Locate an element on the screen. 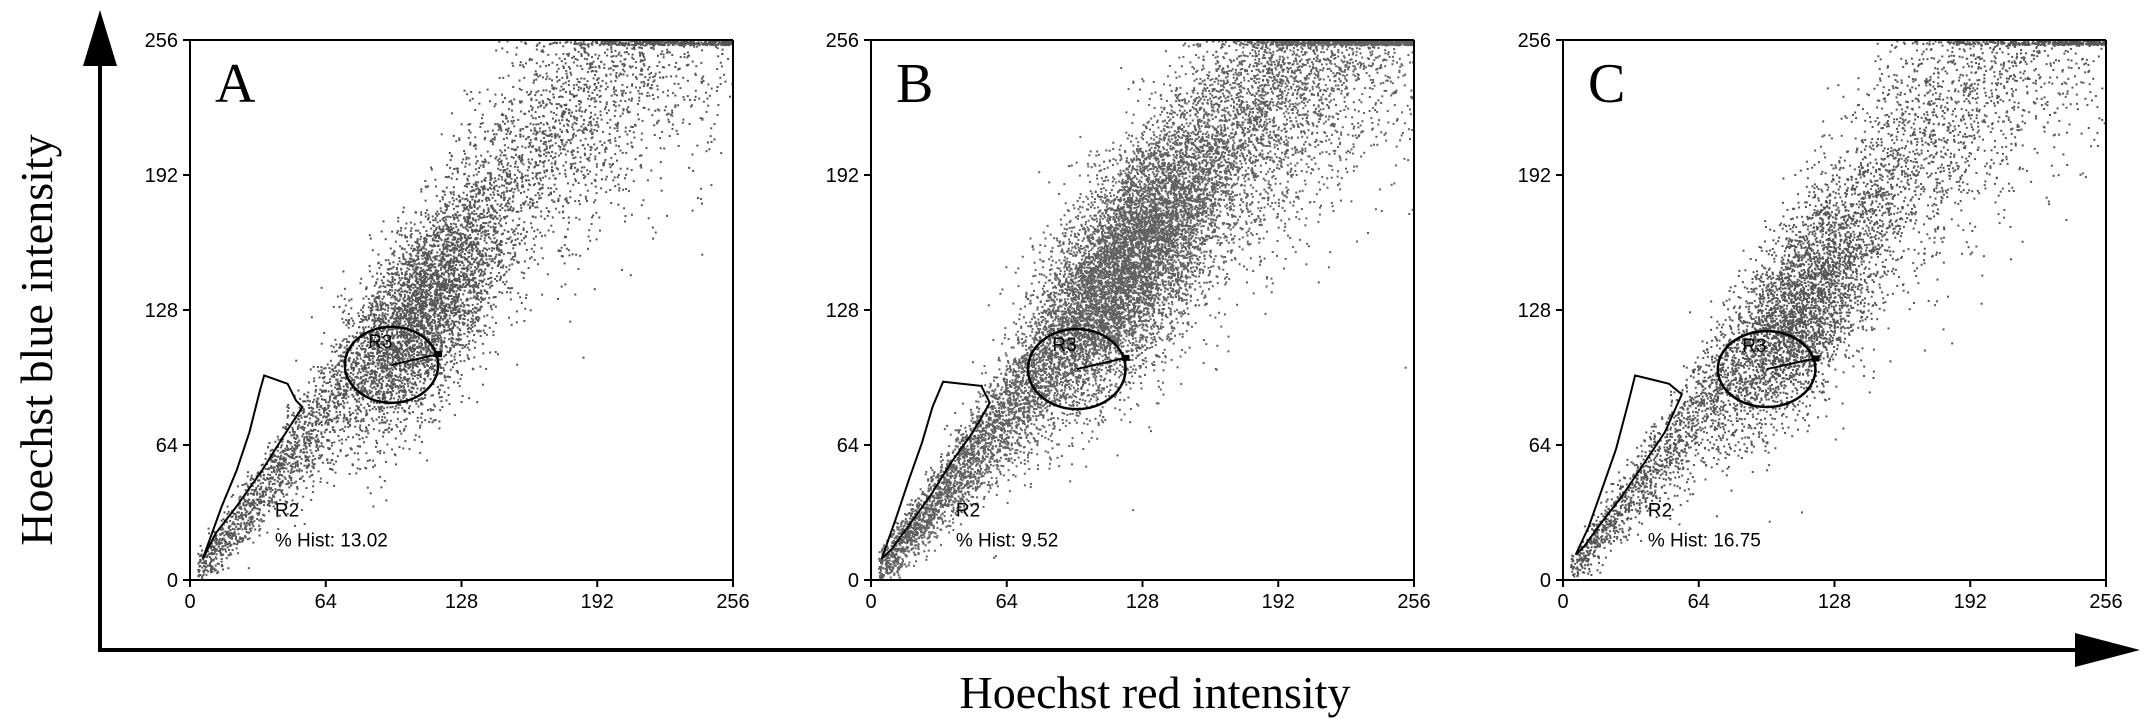 The width and height of the screenshot is (2150, 725). figure-x-axis-arrowhead is located at coordinates (2107, 650).